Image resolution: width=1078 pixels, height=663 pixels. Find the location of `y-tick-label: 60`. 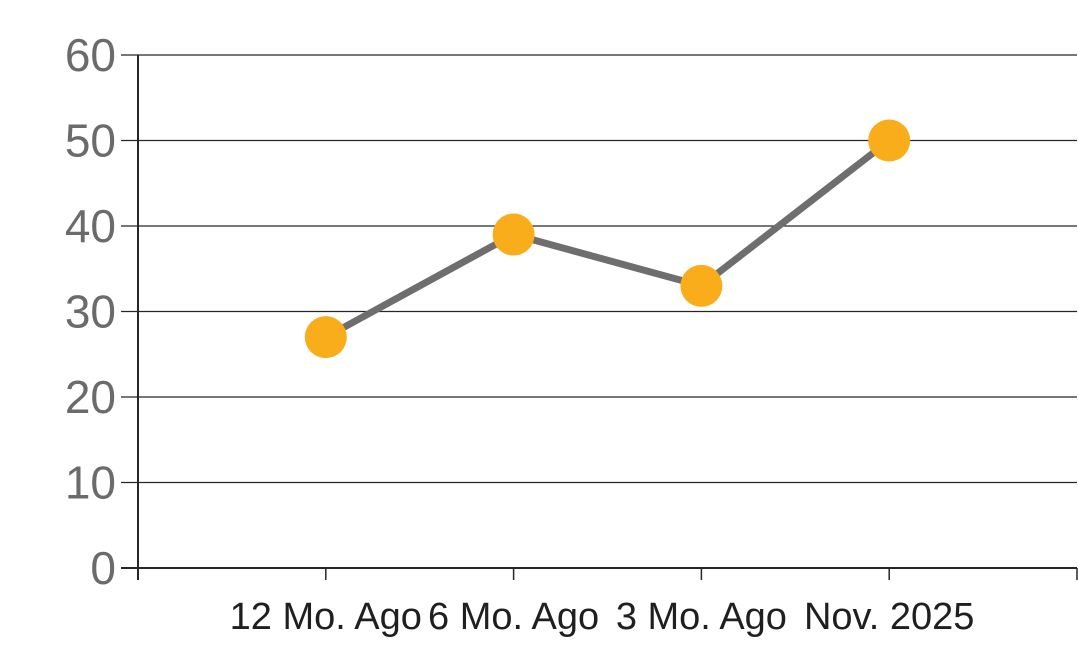

y-tick-label: 60 is located at coordinates (90, 55).